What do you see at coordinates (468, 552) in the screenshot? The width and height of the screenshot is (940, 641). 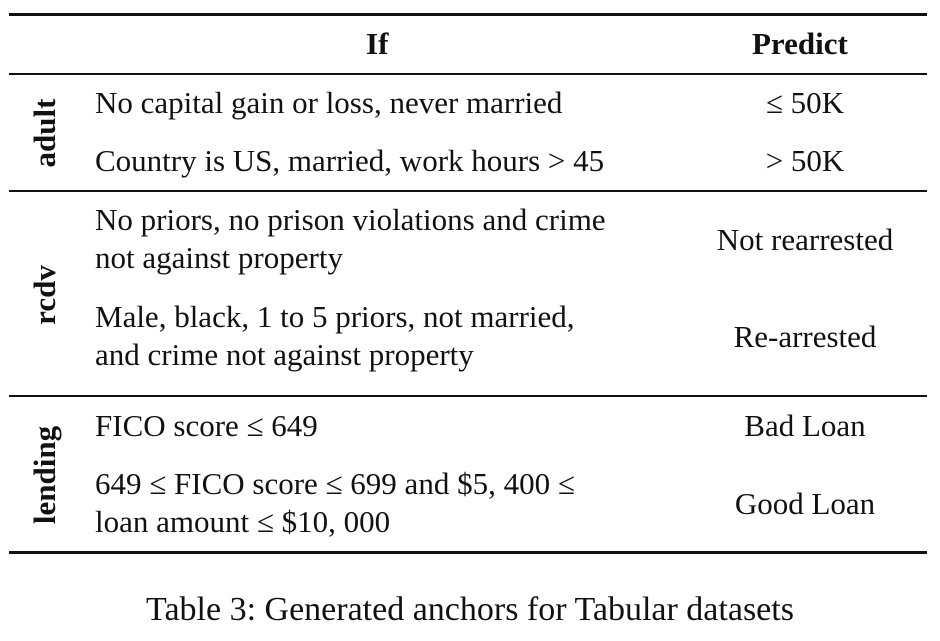 I see `bottom-rule` at bounding box center [468, 552].